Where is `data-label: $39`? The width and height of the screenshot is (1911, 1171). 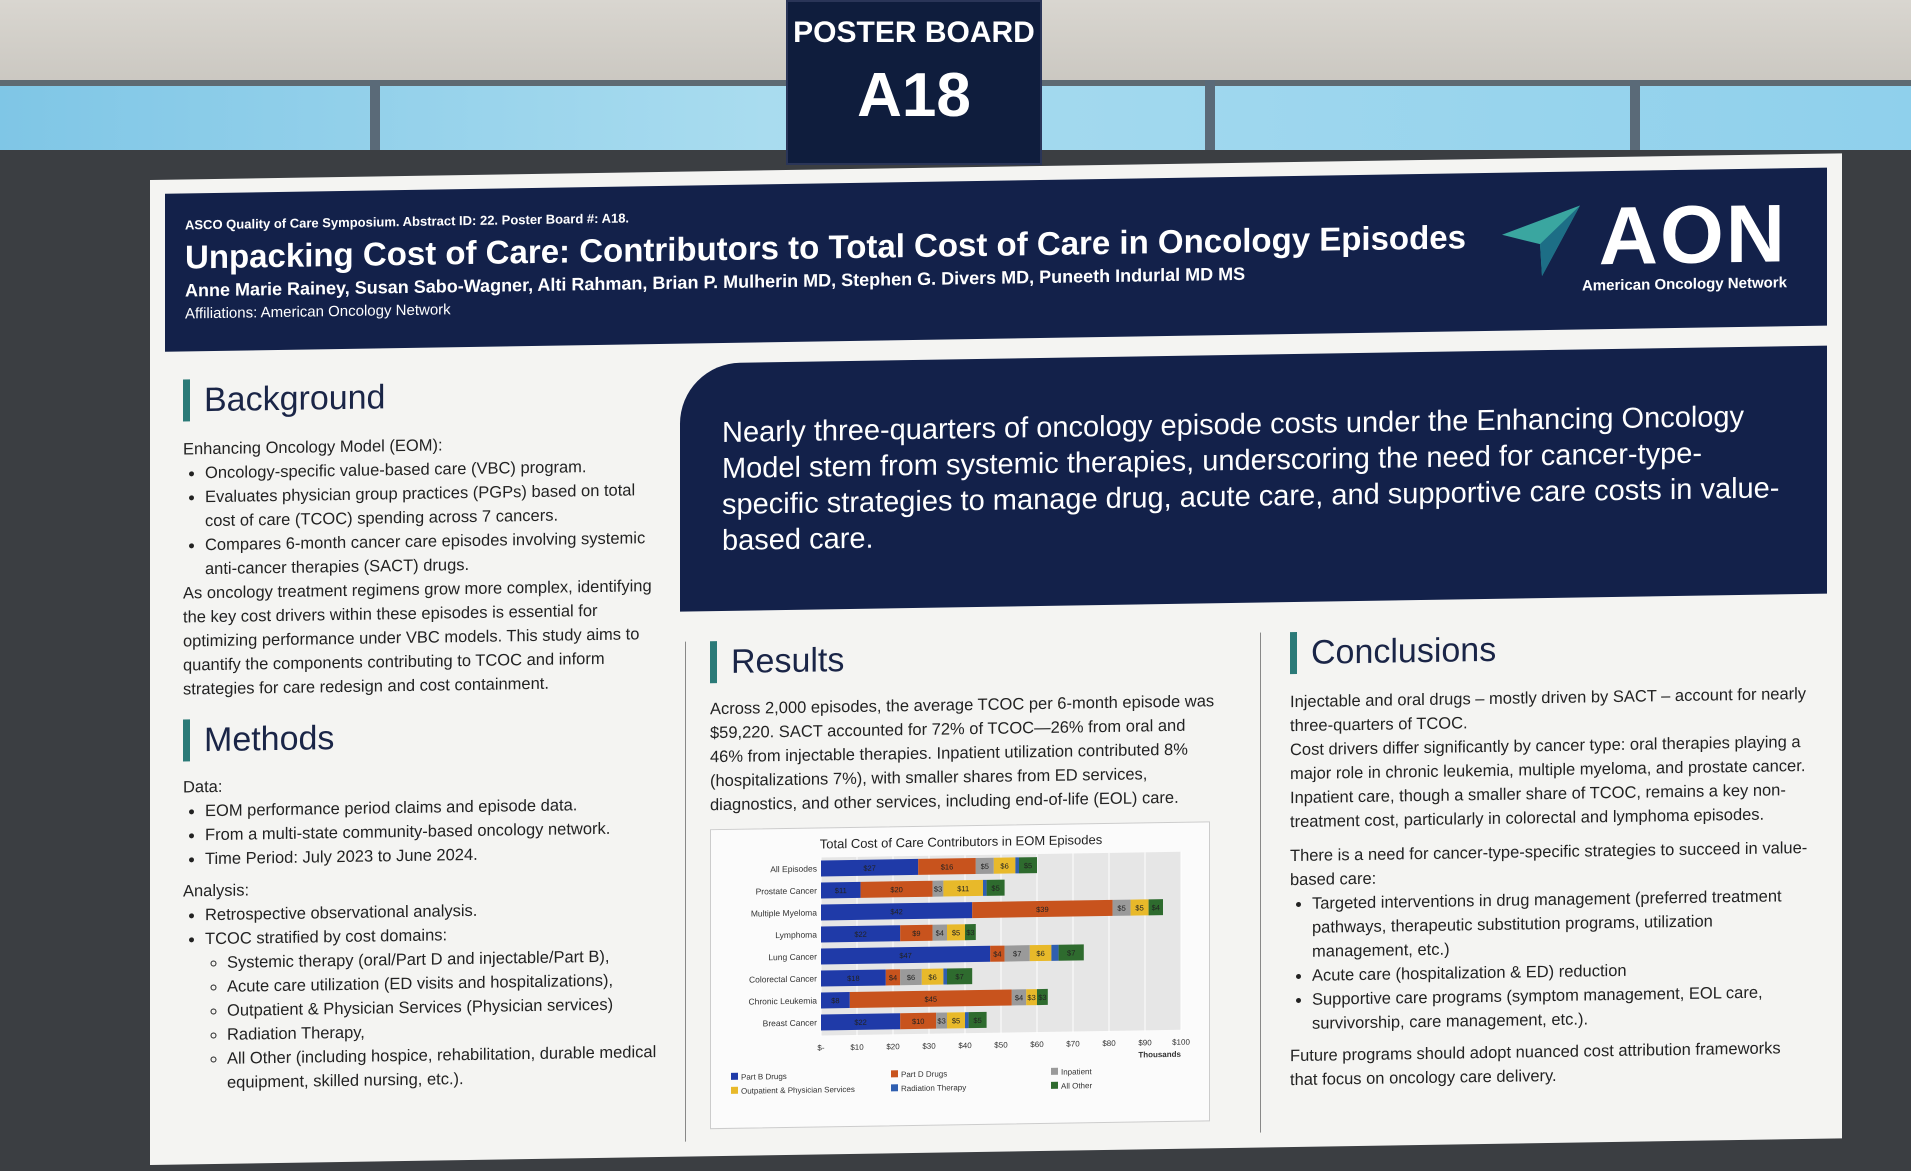
data-label: $39 is located at coordinates (1042, 909).